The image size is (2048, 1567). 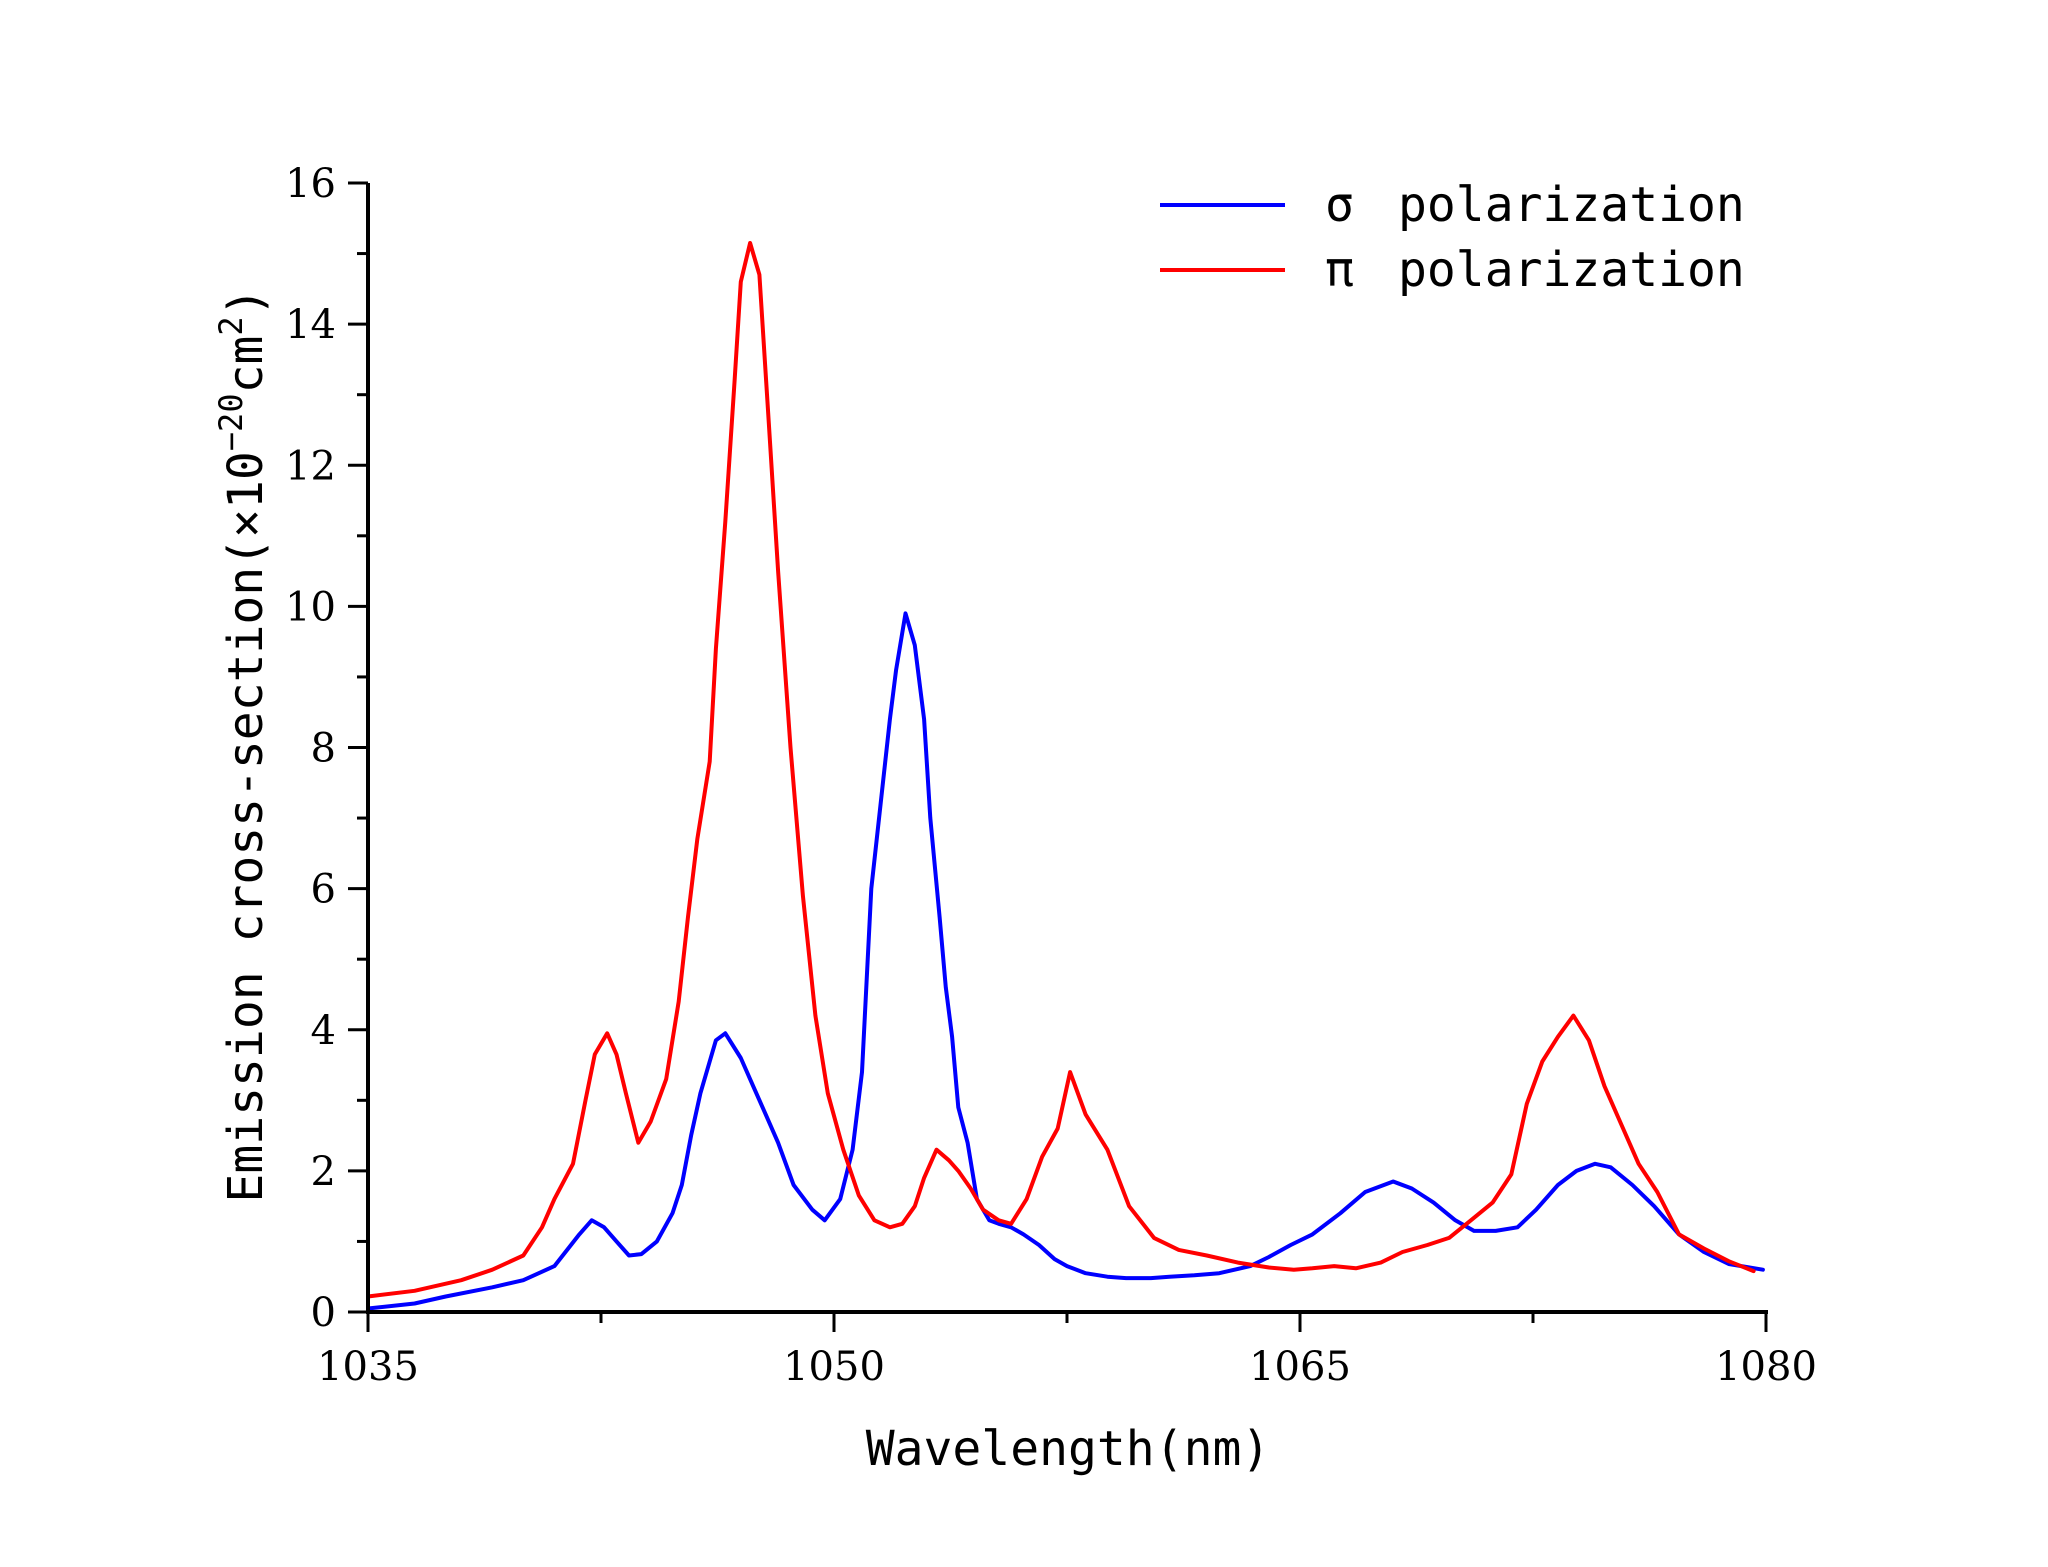 I want to click on y-axis-title-main: Emission cross-section(, so click(x=246, y=870).